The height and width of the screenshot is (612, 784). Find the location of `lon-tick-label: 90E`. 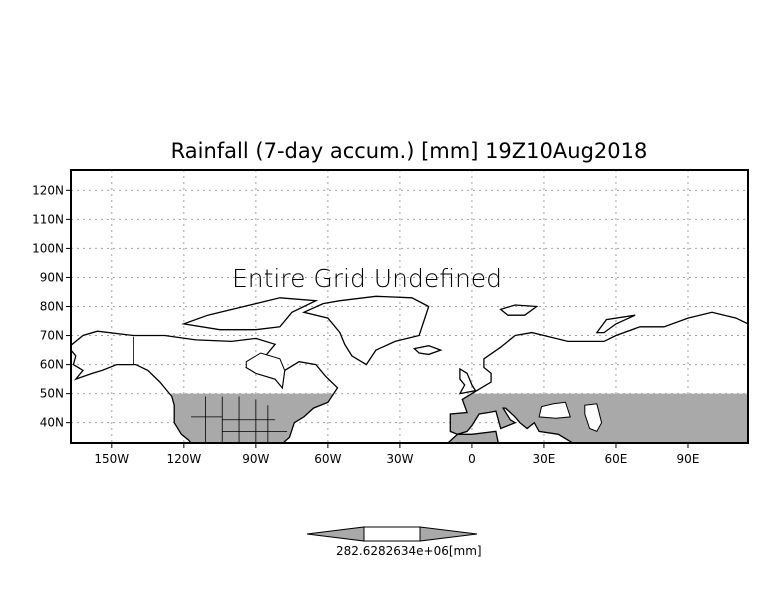

lon-tick-label: 90E is located at coordinates (688, 459).